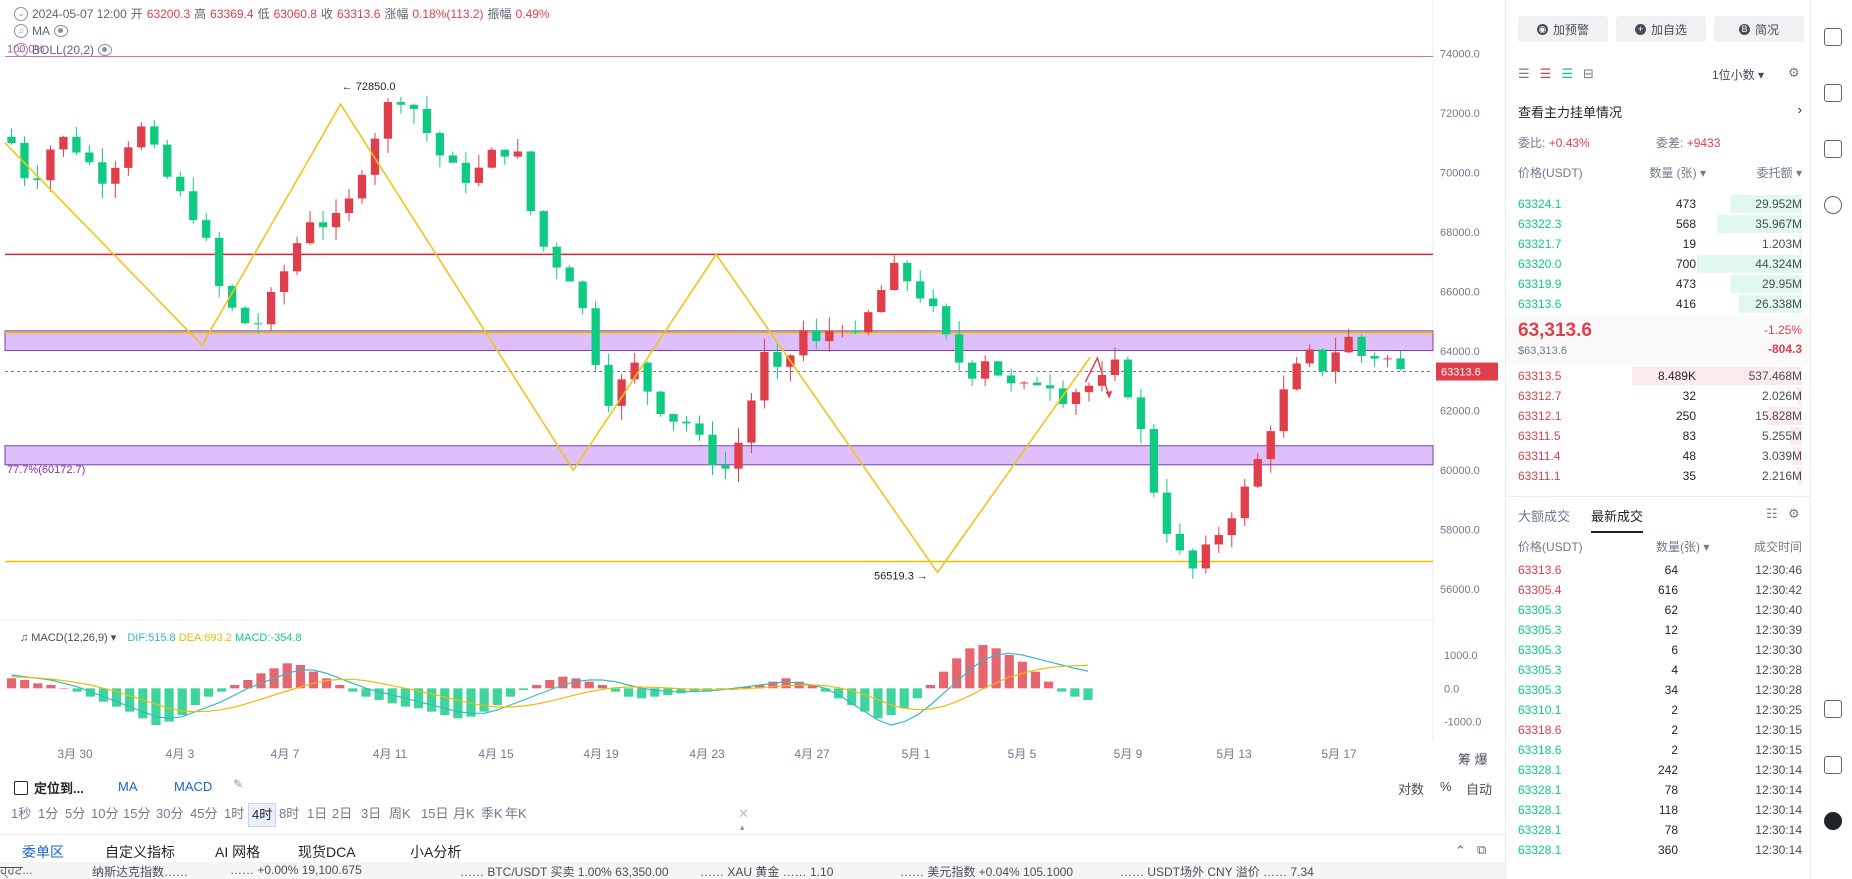 This screenshot has height=879, width=1852. What do you see at coordinates (492, 813) in the screenshot?
I see `timeframe-16: 季K` at bounding box center [492, 813].